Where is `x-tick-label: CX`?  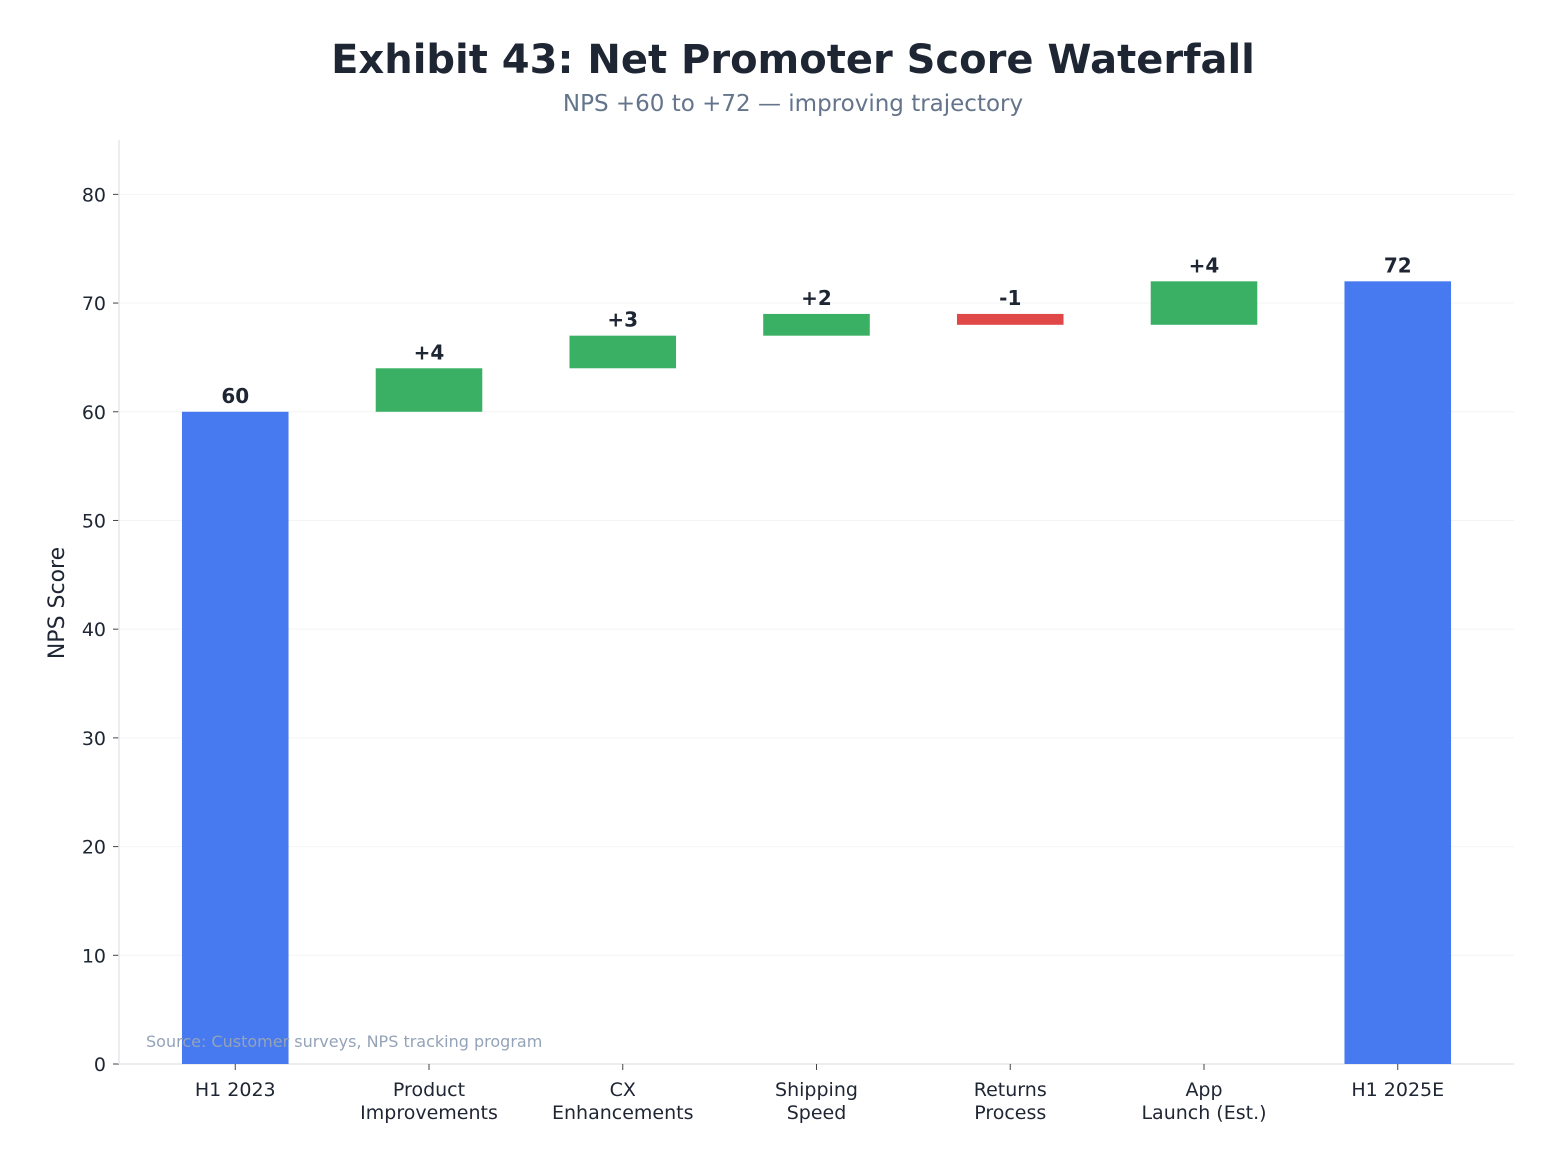
x-tick-label: CX is located at coordinates (623, 1090).